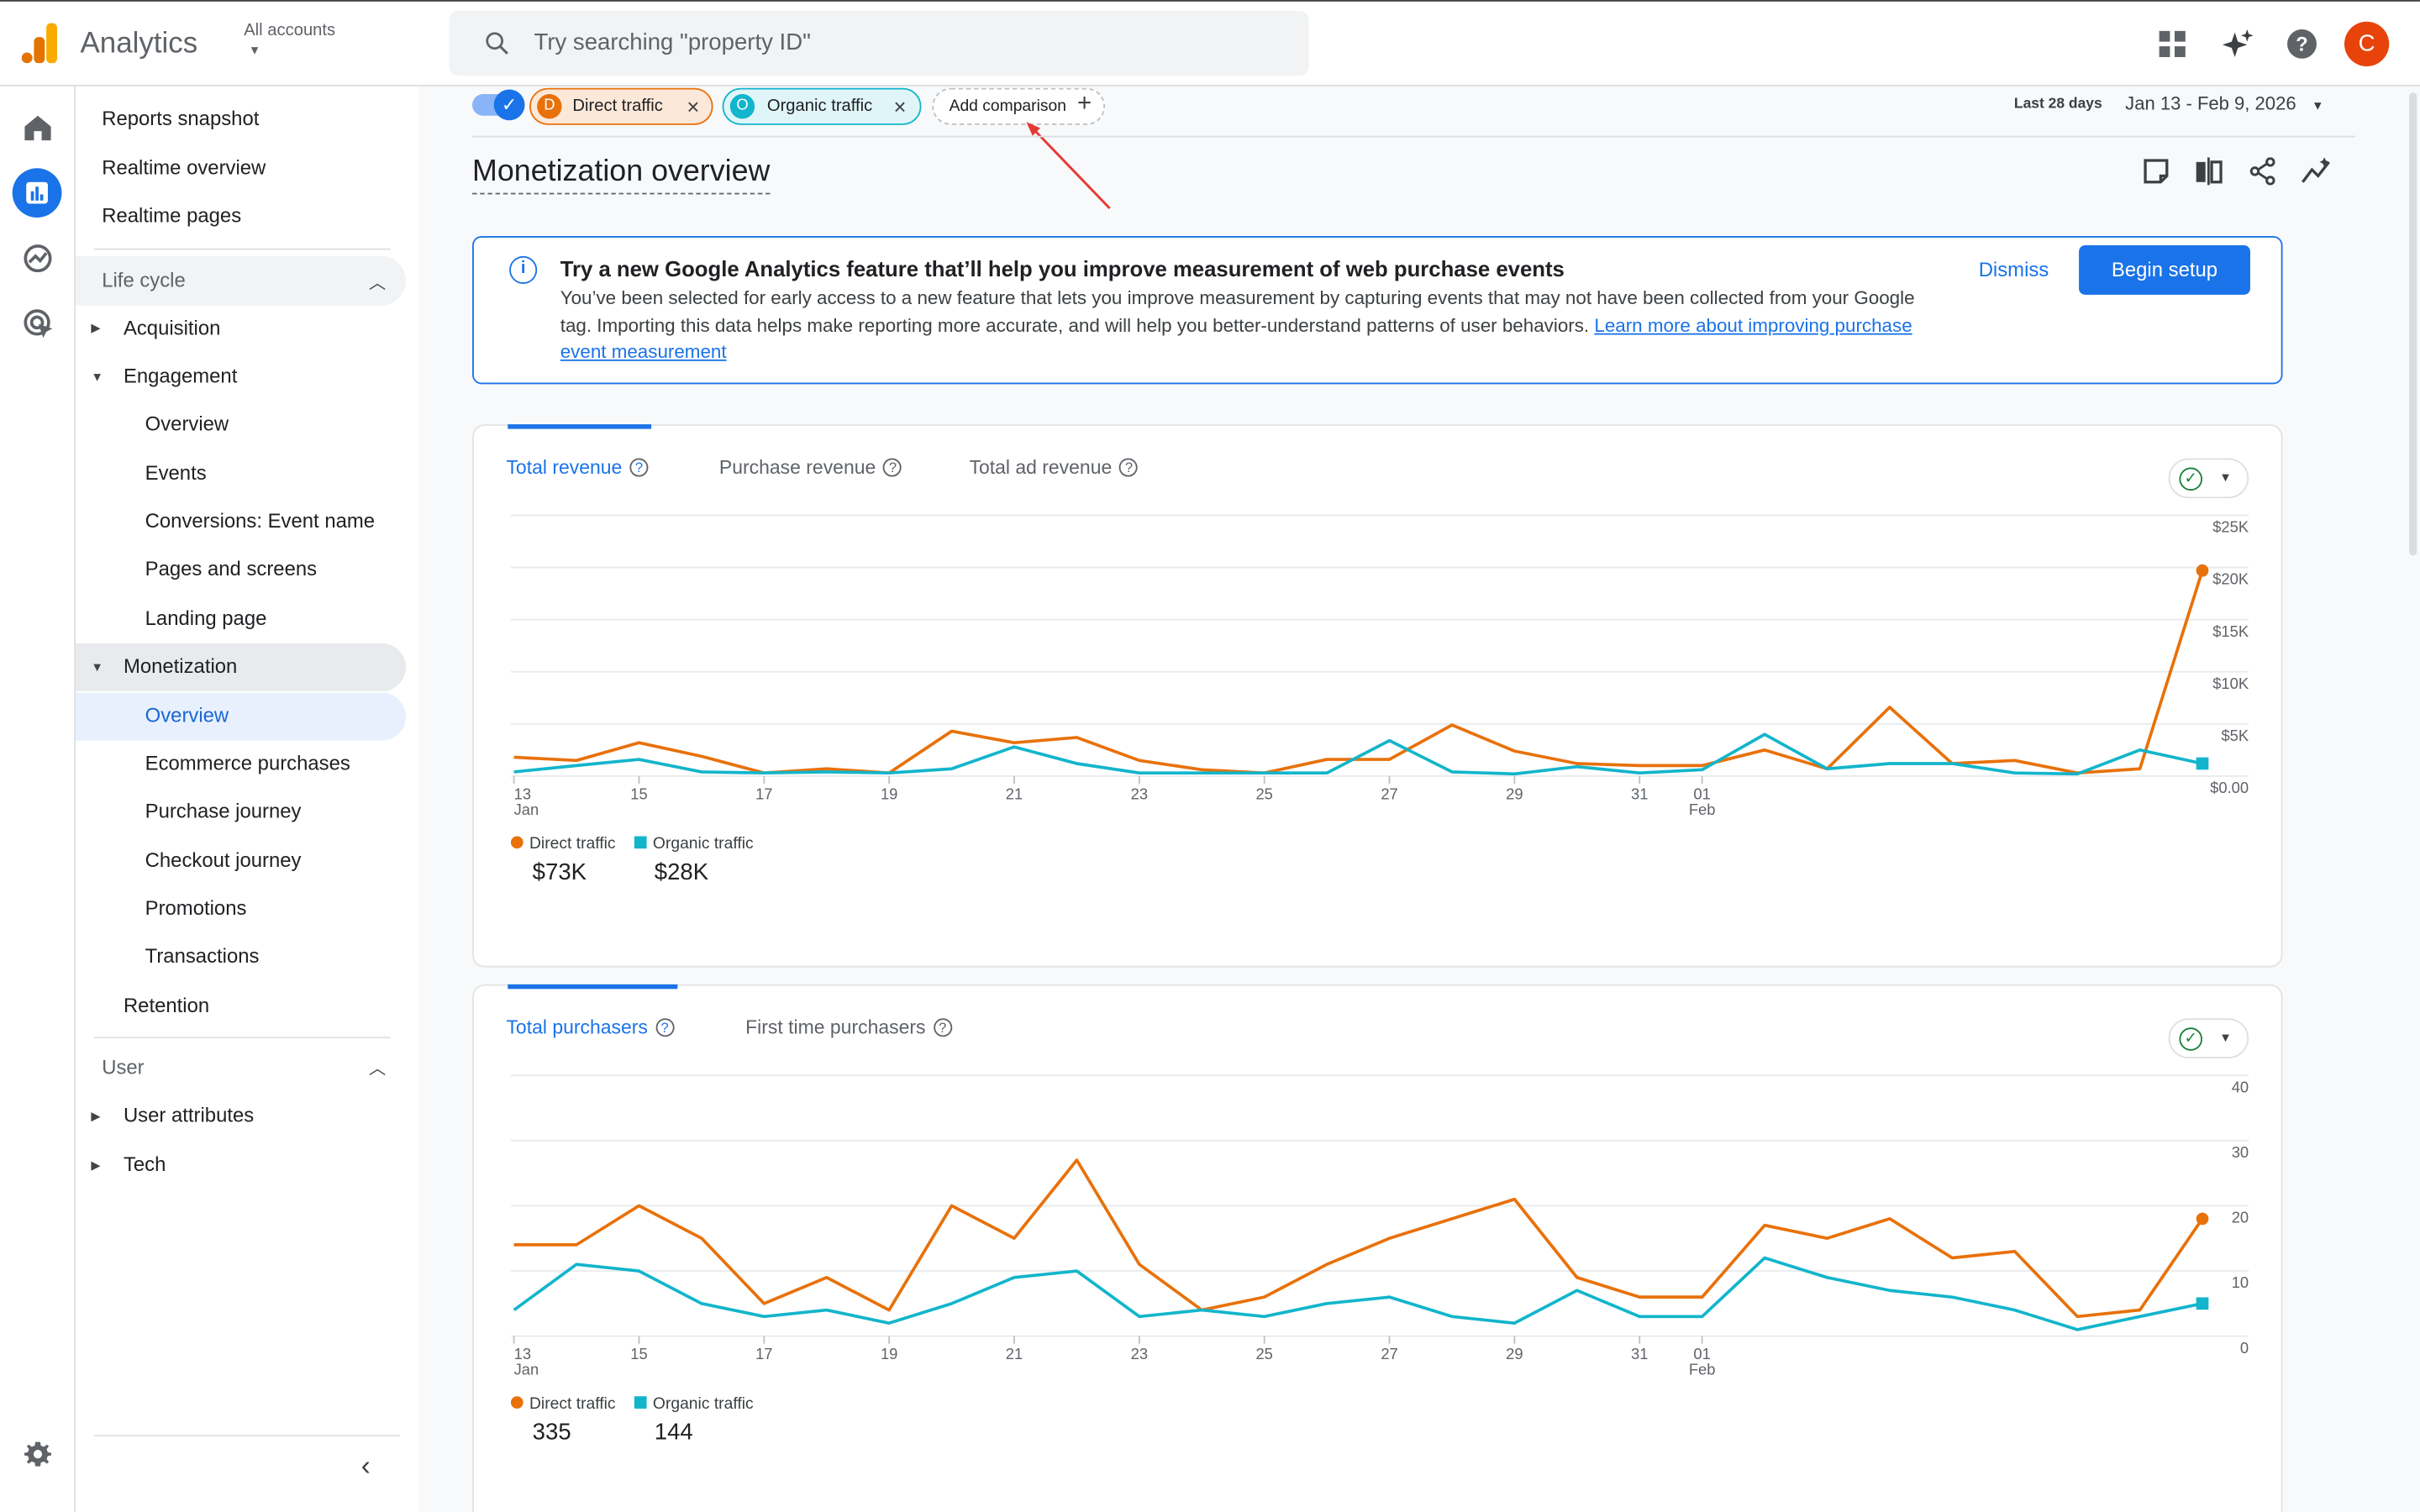 The width and height of the screenshot is (2420, 1512). I want to click on x-tick-label: 21, so click(1015, 1353).